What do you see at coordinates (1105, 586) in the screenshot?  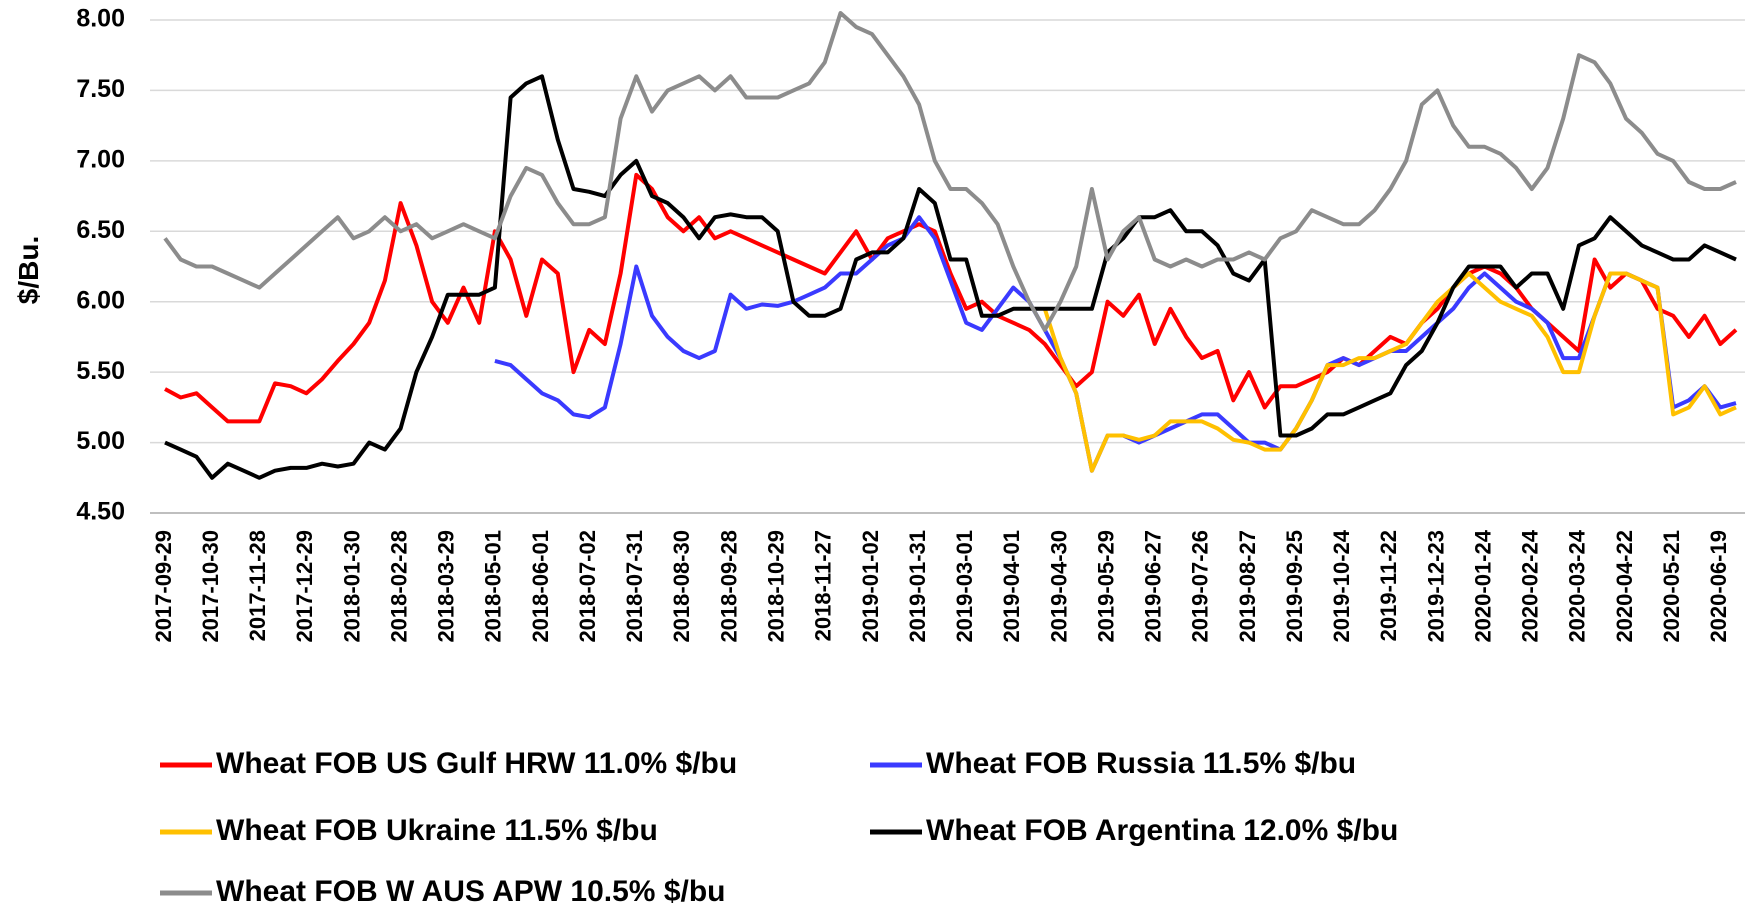 I see `x-tick-label: 2019-05-29` at bounding box center [1105, 586].